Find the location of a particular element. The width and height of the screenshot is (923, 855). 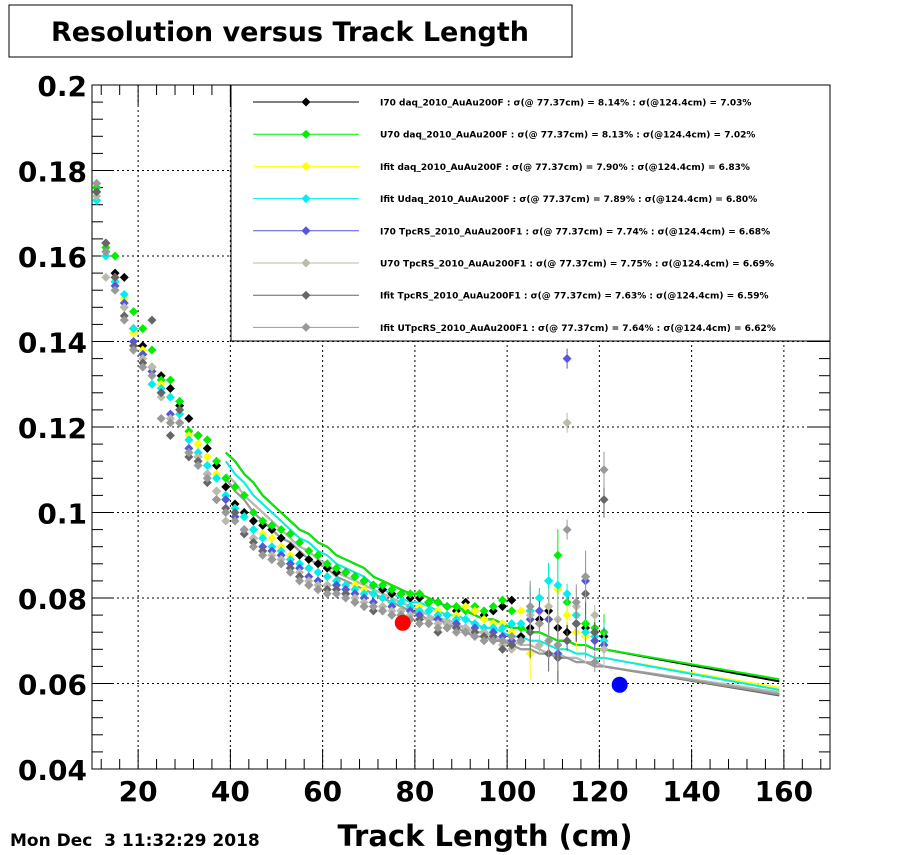

x-tick-label: 40 is located at coordinates (230, 791).